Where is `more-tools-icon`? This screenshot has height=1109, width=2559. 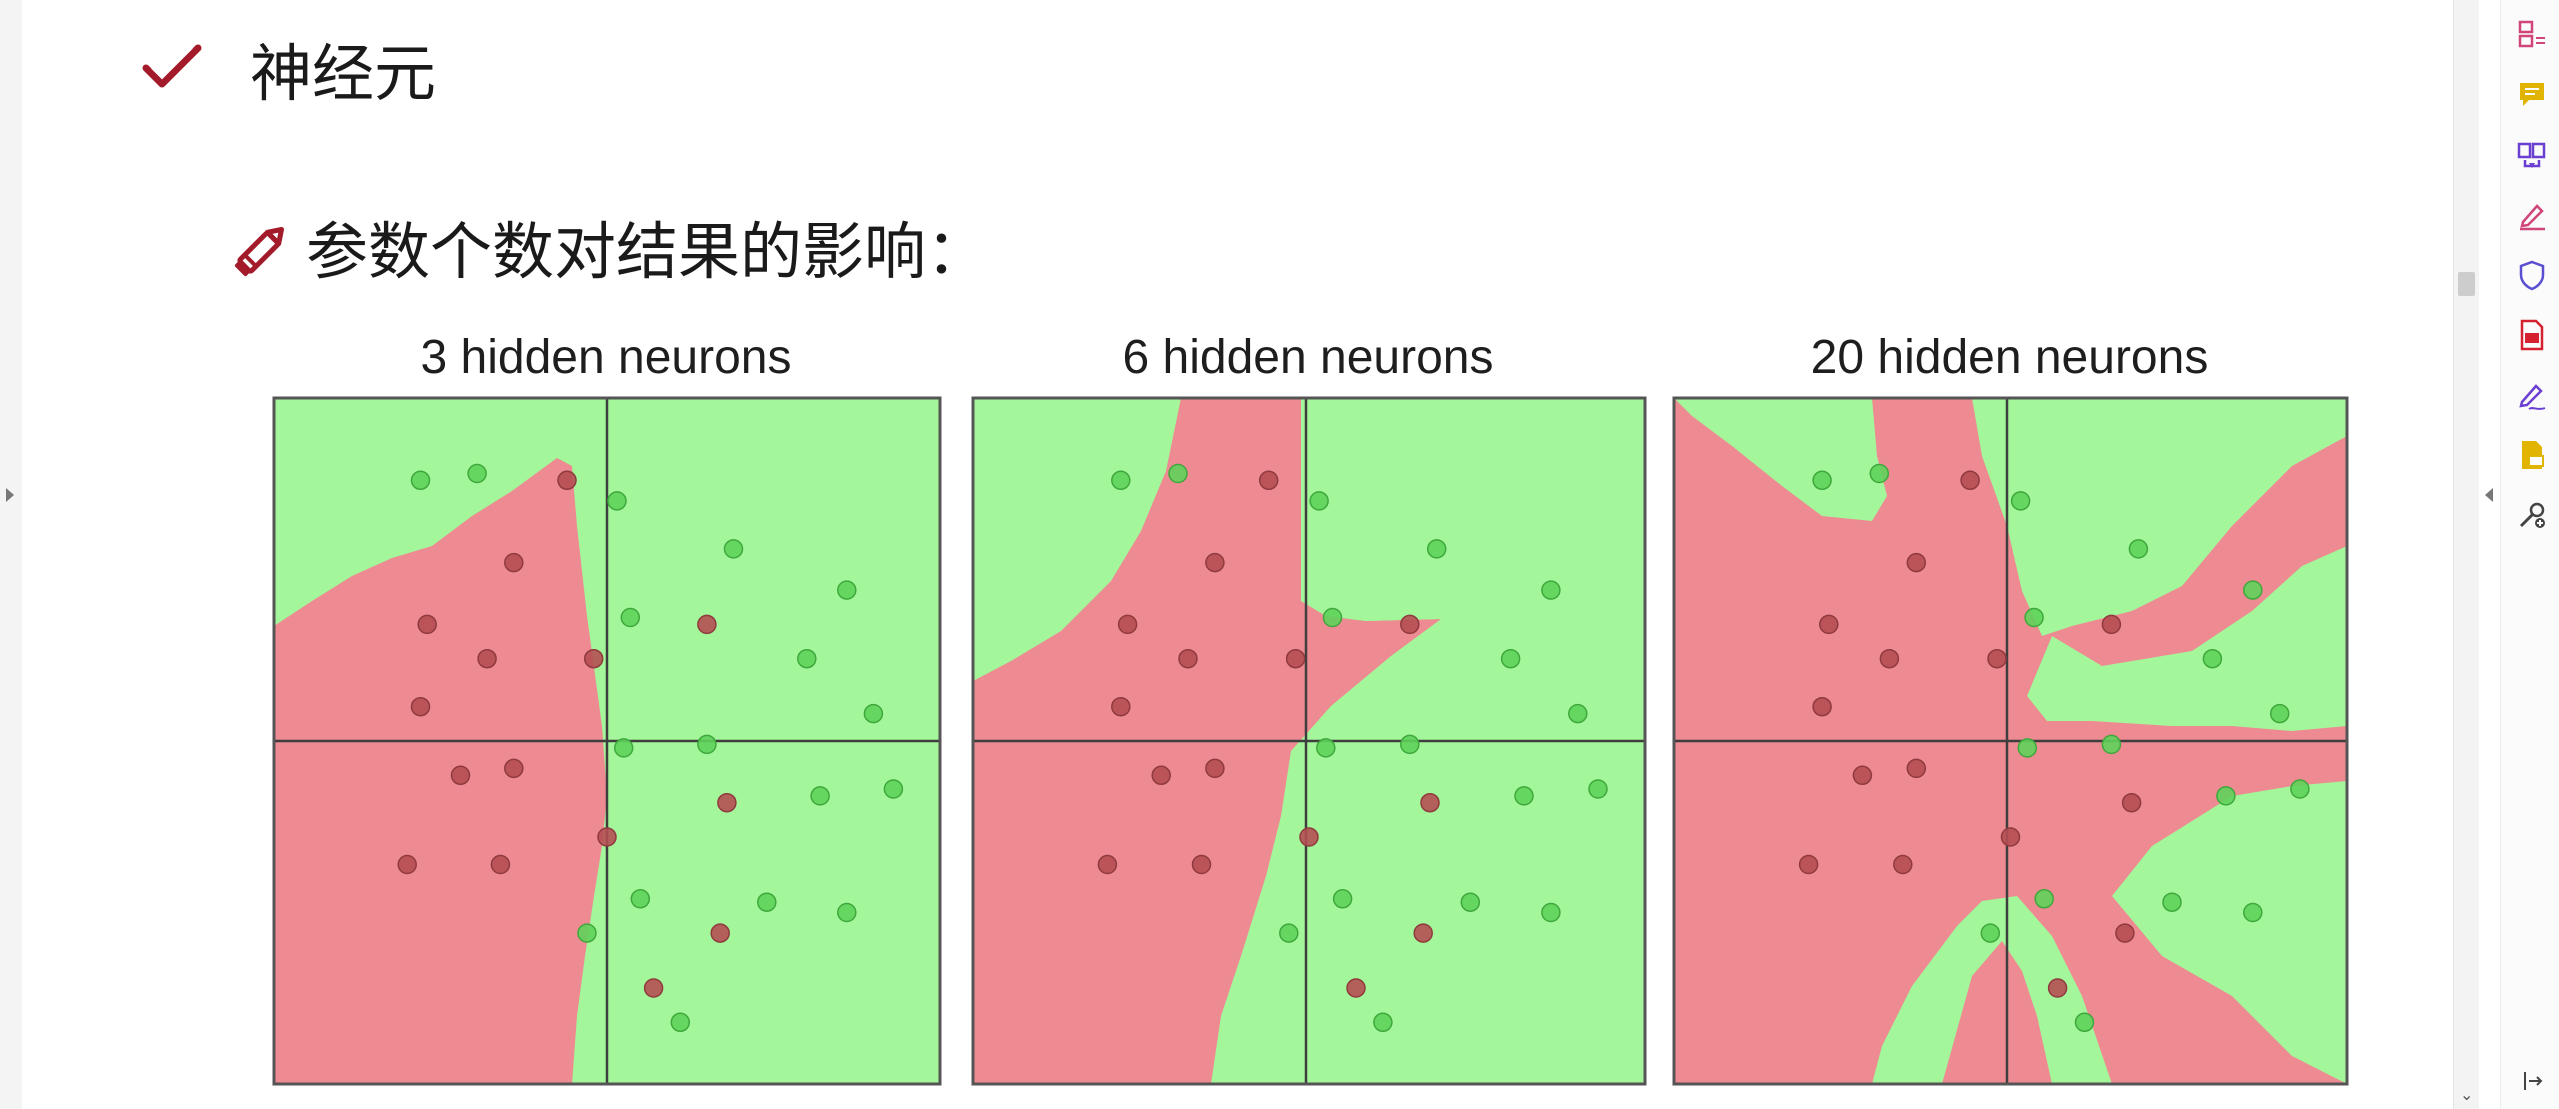
more-tools-icon is located at coordinates (2532, 515).